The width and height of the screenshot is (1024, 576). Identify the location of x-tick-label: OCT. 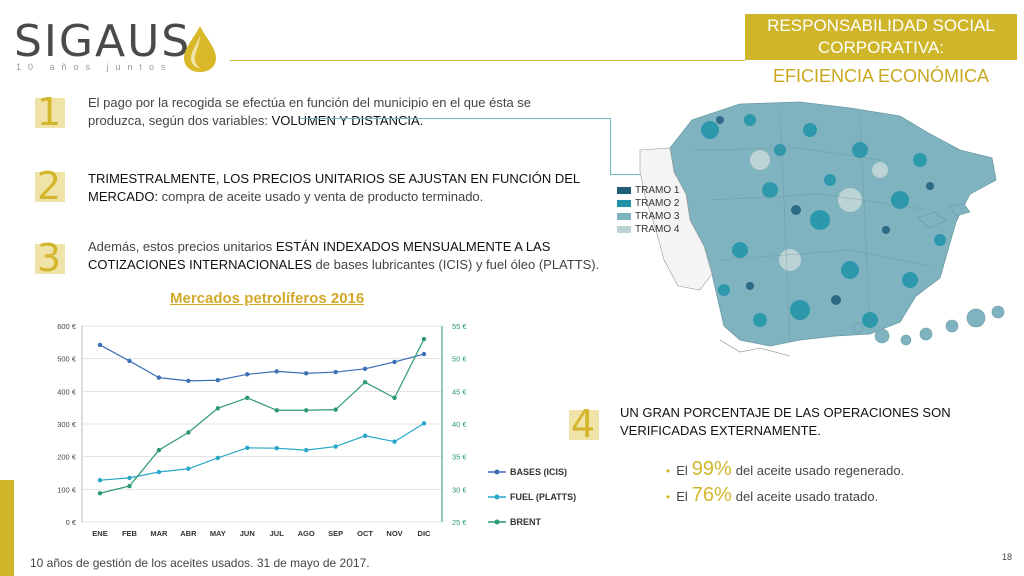
(365, 533).